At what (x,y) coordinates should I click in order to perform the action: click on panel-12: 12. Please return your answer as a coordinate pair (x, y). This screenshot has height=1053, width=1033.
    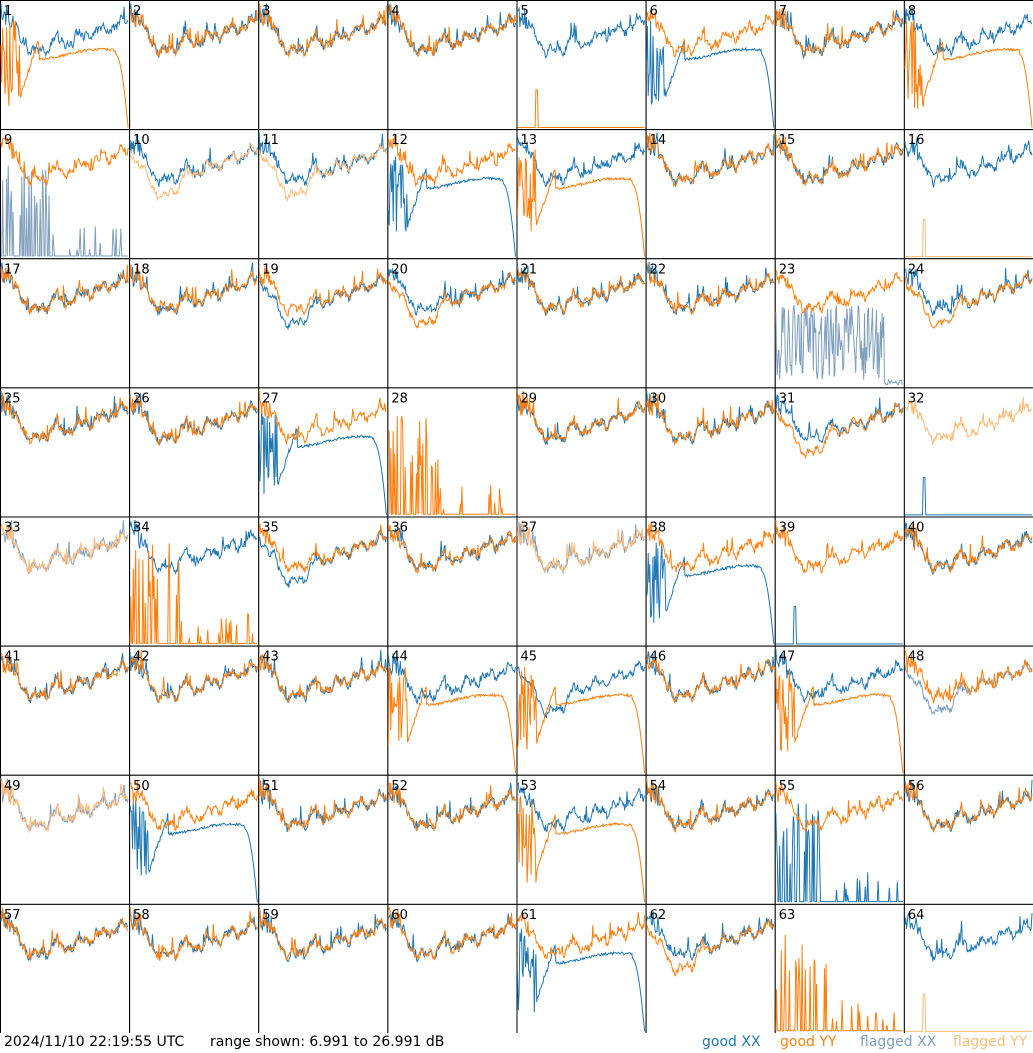
    Looking at the image, I should click on (452, 194).